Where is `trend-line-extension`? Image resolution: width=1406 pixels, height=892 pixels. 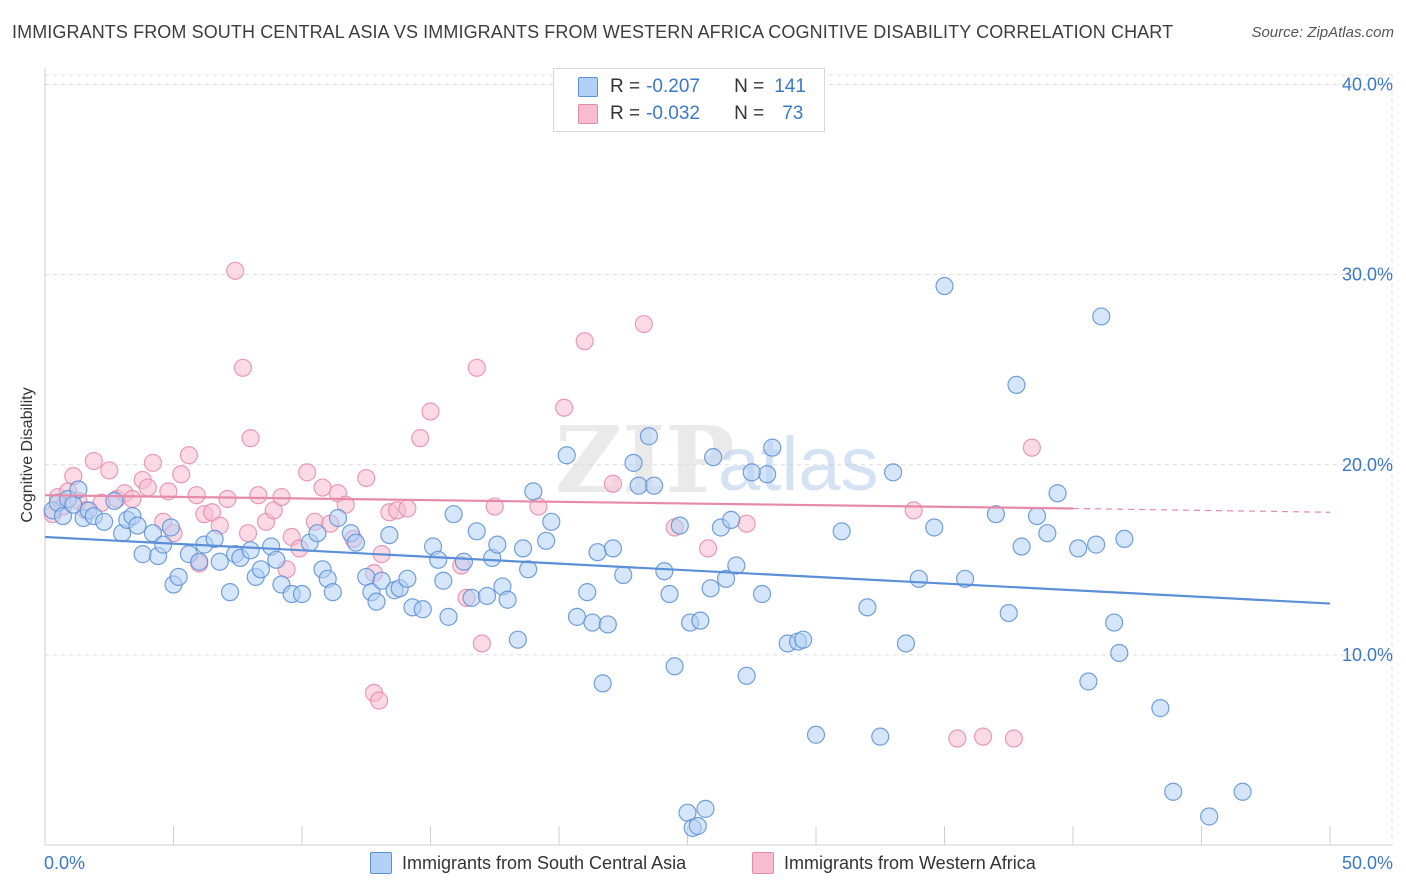
trend-line-extension is located at coordinates (1201, 510).